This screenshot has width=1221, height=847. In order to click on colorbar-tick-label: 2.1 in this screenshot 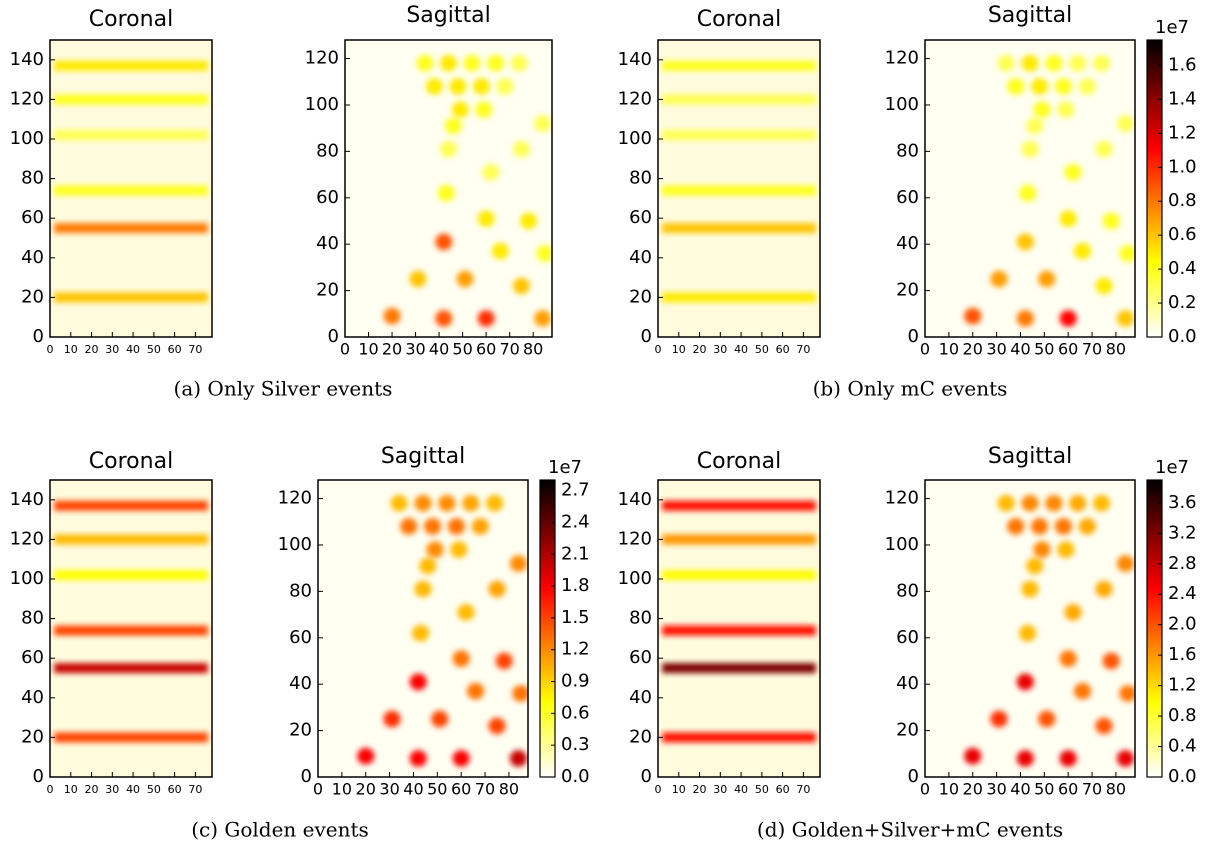, I will do `click(575, 553)`.